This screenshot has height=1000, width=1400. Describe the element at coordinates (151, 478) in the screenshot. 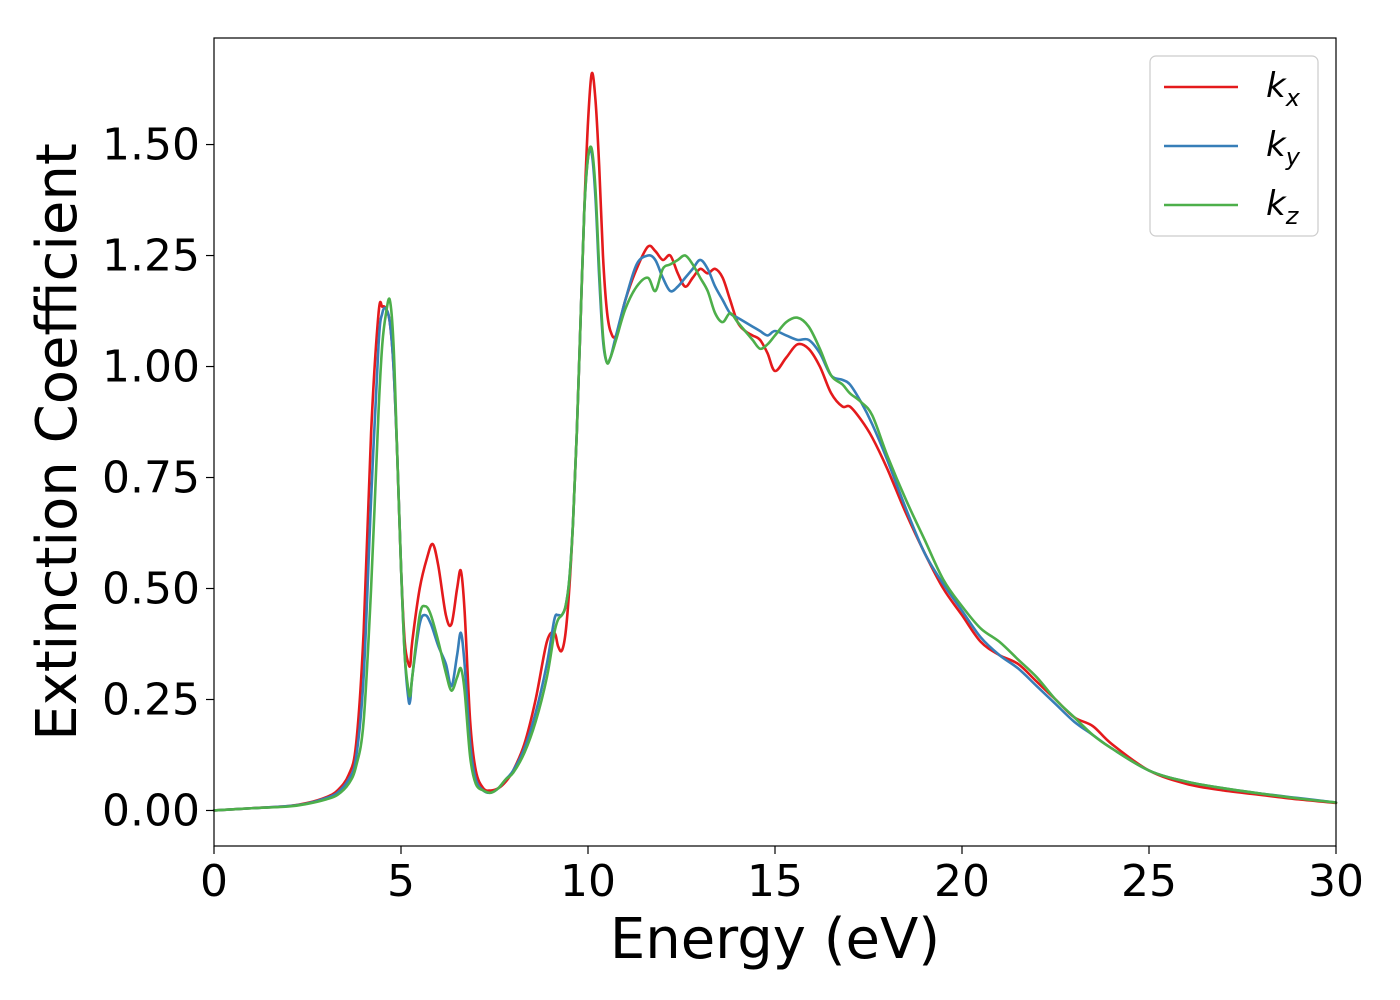

I see `y-tick-label: 0.75` at that location.